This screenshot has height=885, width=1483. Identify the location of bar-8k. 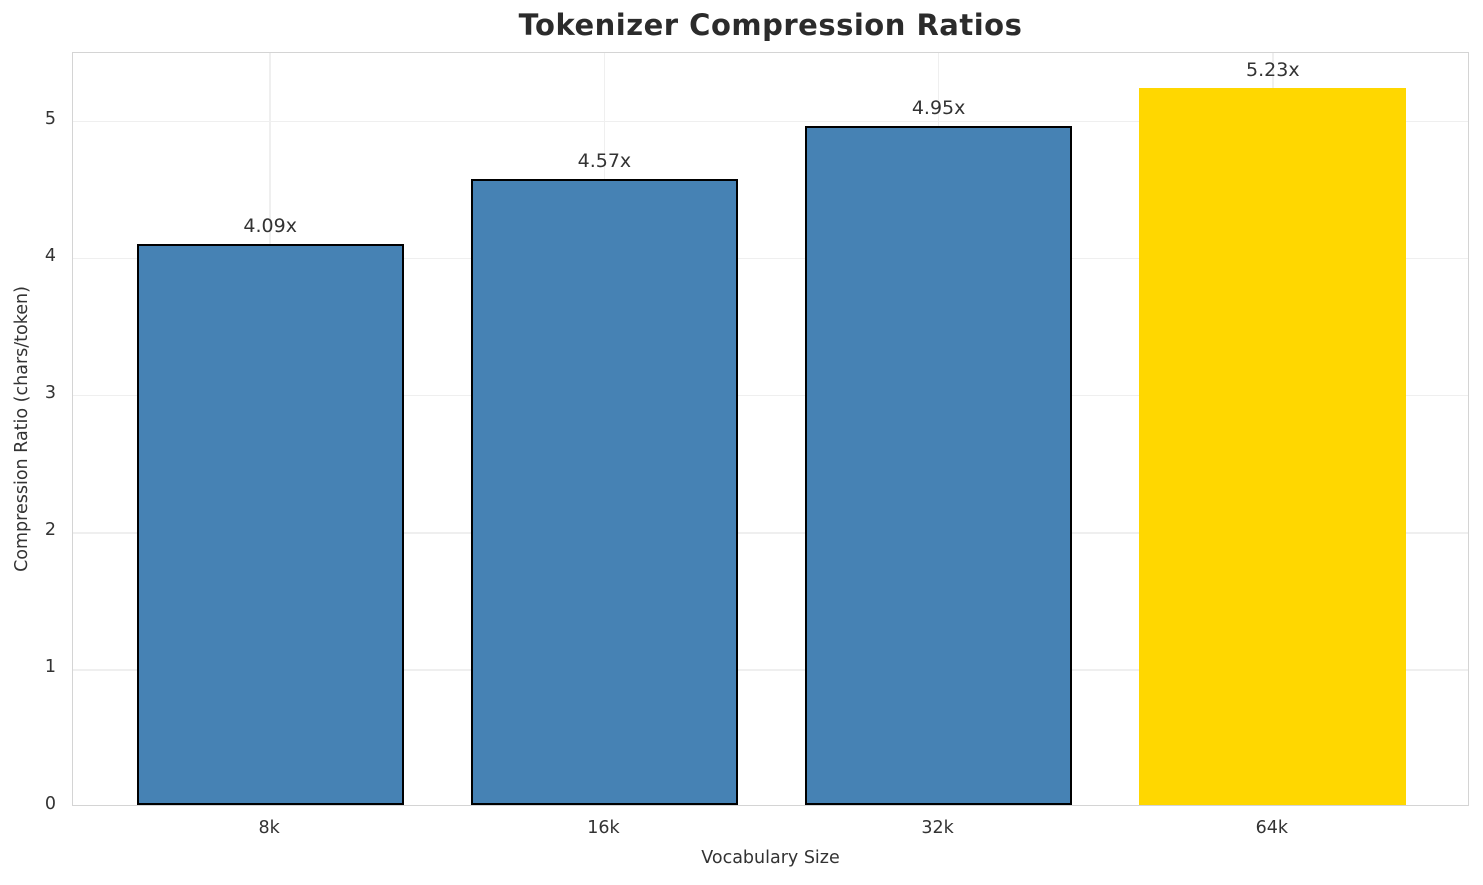
(270, 524).